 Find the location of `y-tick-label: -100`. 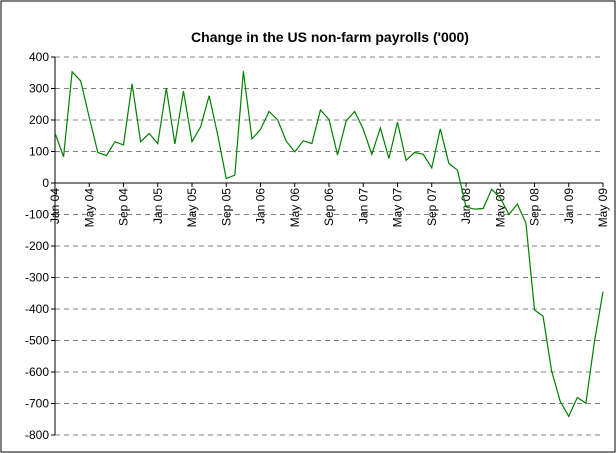

y-tick-label: -100 is located at coordinates (37, 215).